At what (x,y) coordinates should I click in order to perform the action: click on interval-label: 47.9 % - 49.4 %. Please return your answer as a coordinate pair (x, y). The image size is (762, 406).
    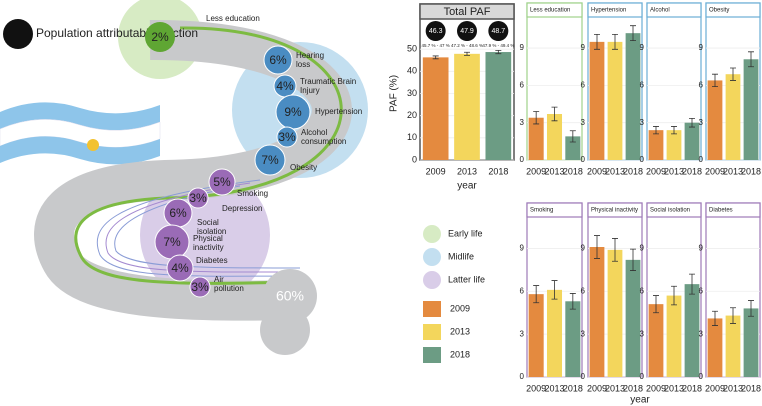
    Looking at the image, I should click on (498, 45).